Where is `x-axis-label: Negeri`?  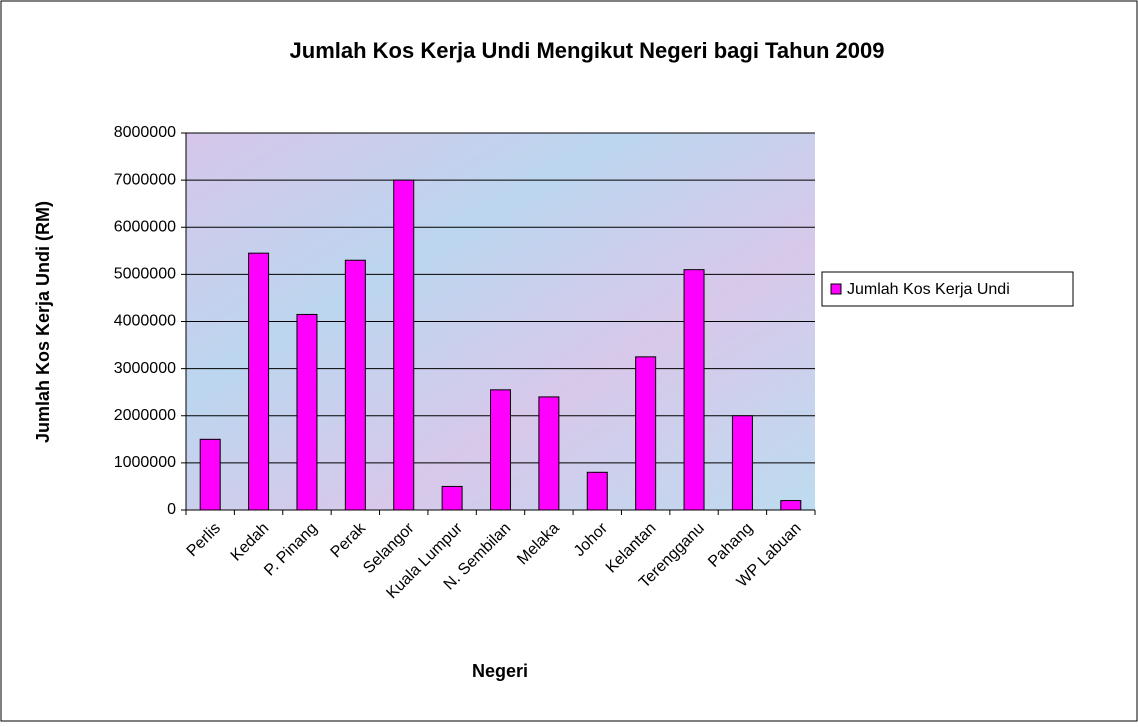
x-axis-label: Negeri is located at coordinates (500, 671).